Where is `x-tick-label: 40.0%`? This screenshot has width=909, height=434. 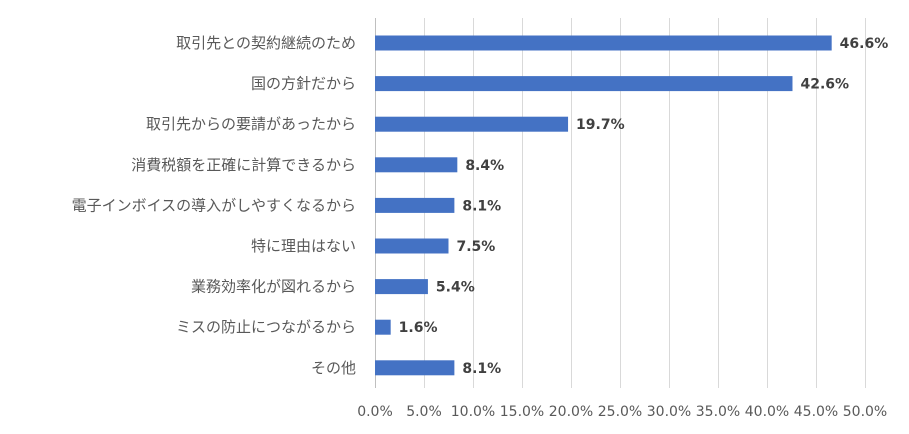
x-tick-label: 40.0% is located at coordinates (767, 412).